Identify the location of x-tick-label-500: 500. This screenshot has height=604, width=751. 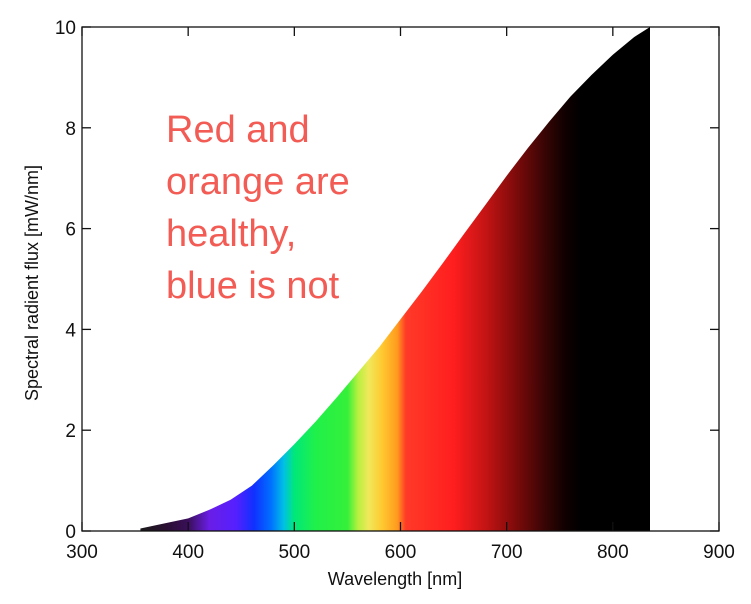
(294, 552).